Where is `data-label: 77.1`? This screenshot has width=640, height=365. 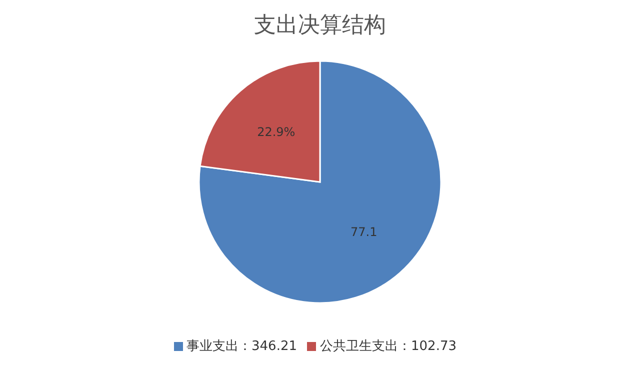
data-label: 77.1 is located at coordinates (364, 232).